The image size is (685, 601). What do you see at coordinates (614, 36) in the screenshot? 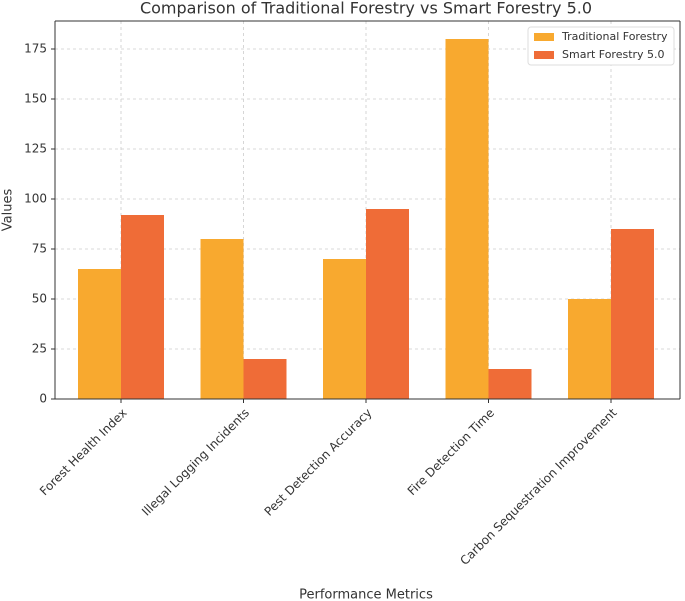
I see `legend-label: Traditional Forestry` at bounding box center [614, 36].